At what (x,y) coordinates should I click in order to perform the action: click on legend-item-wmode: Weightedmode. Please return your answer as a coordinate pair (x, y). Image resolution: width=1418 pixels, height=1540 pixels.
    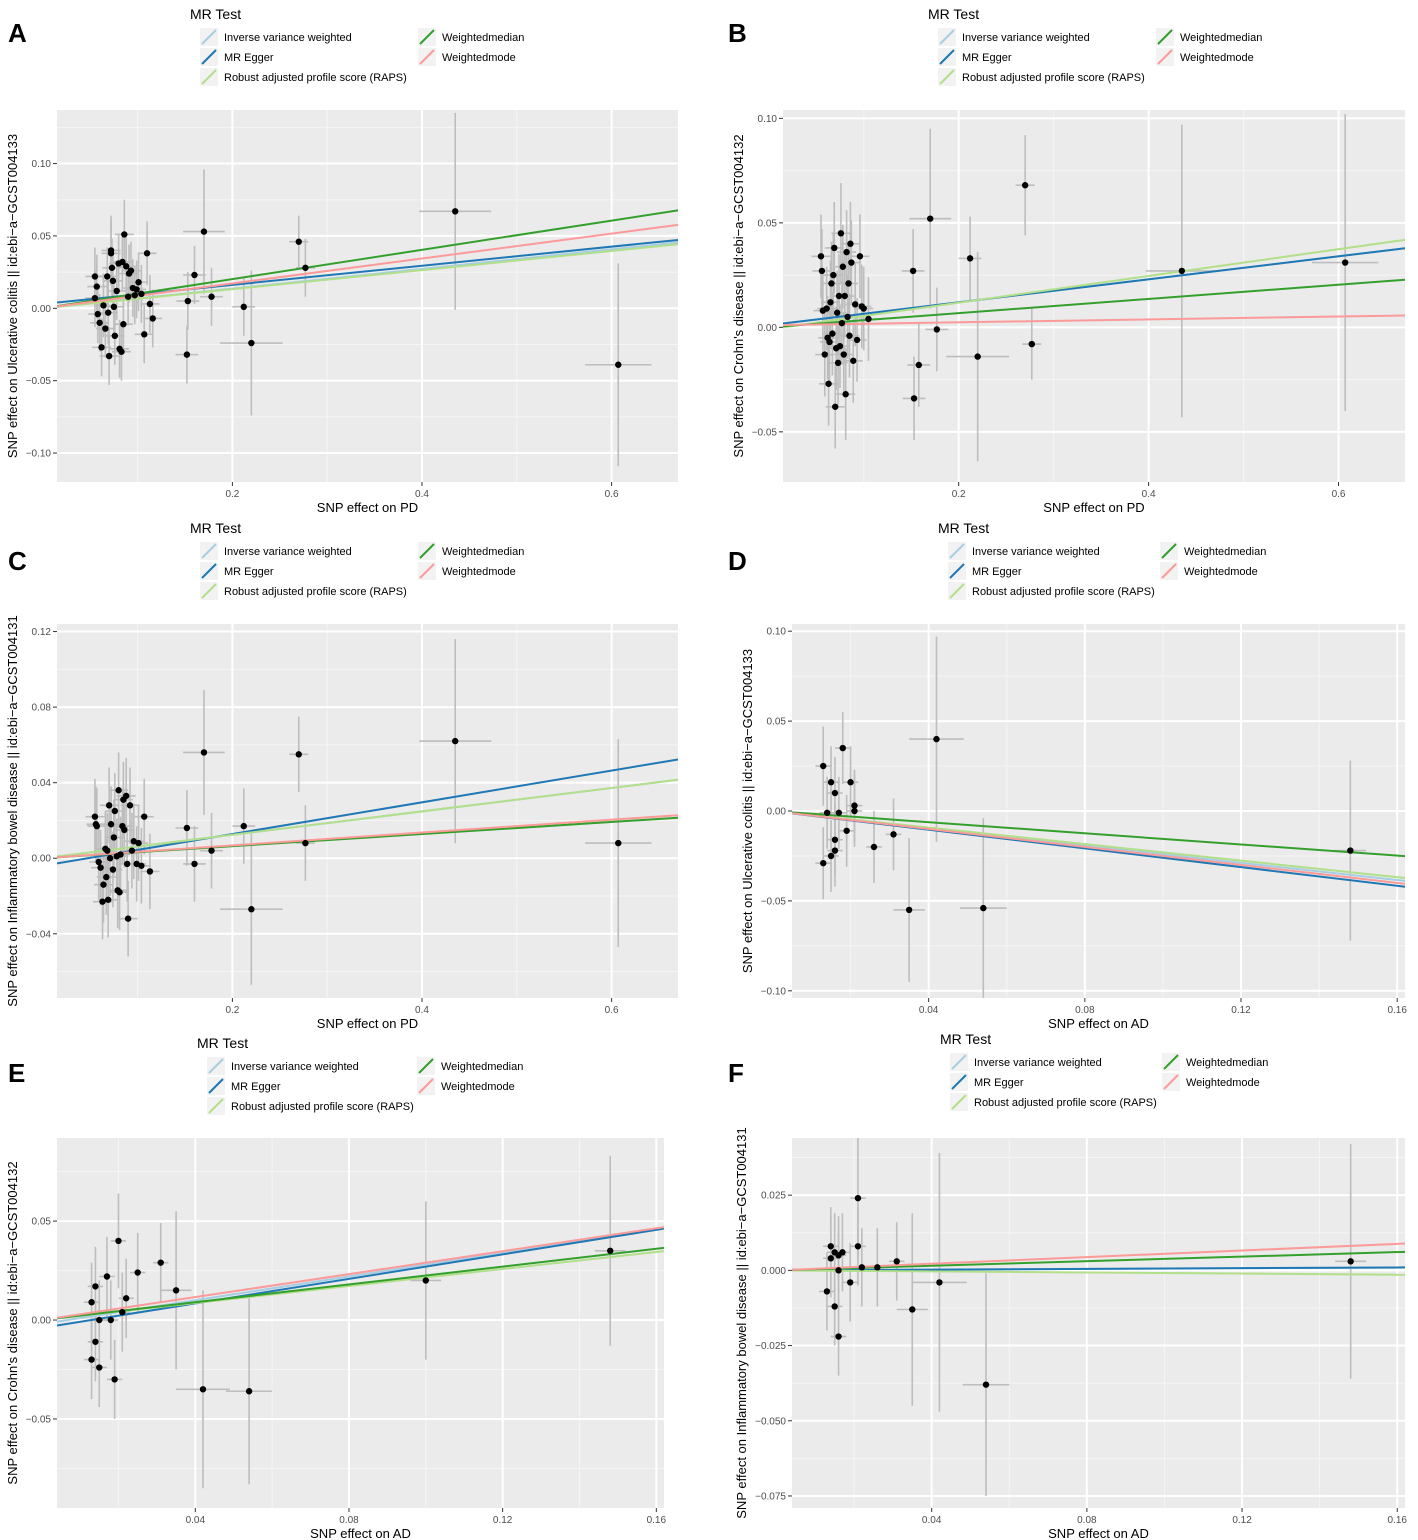
    Looking at the image, I should click on (1211, 1082).